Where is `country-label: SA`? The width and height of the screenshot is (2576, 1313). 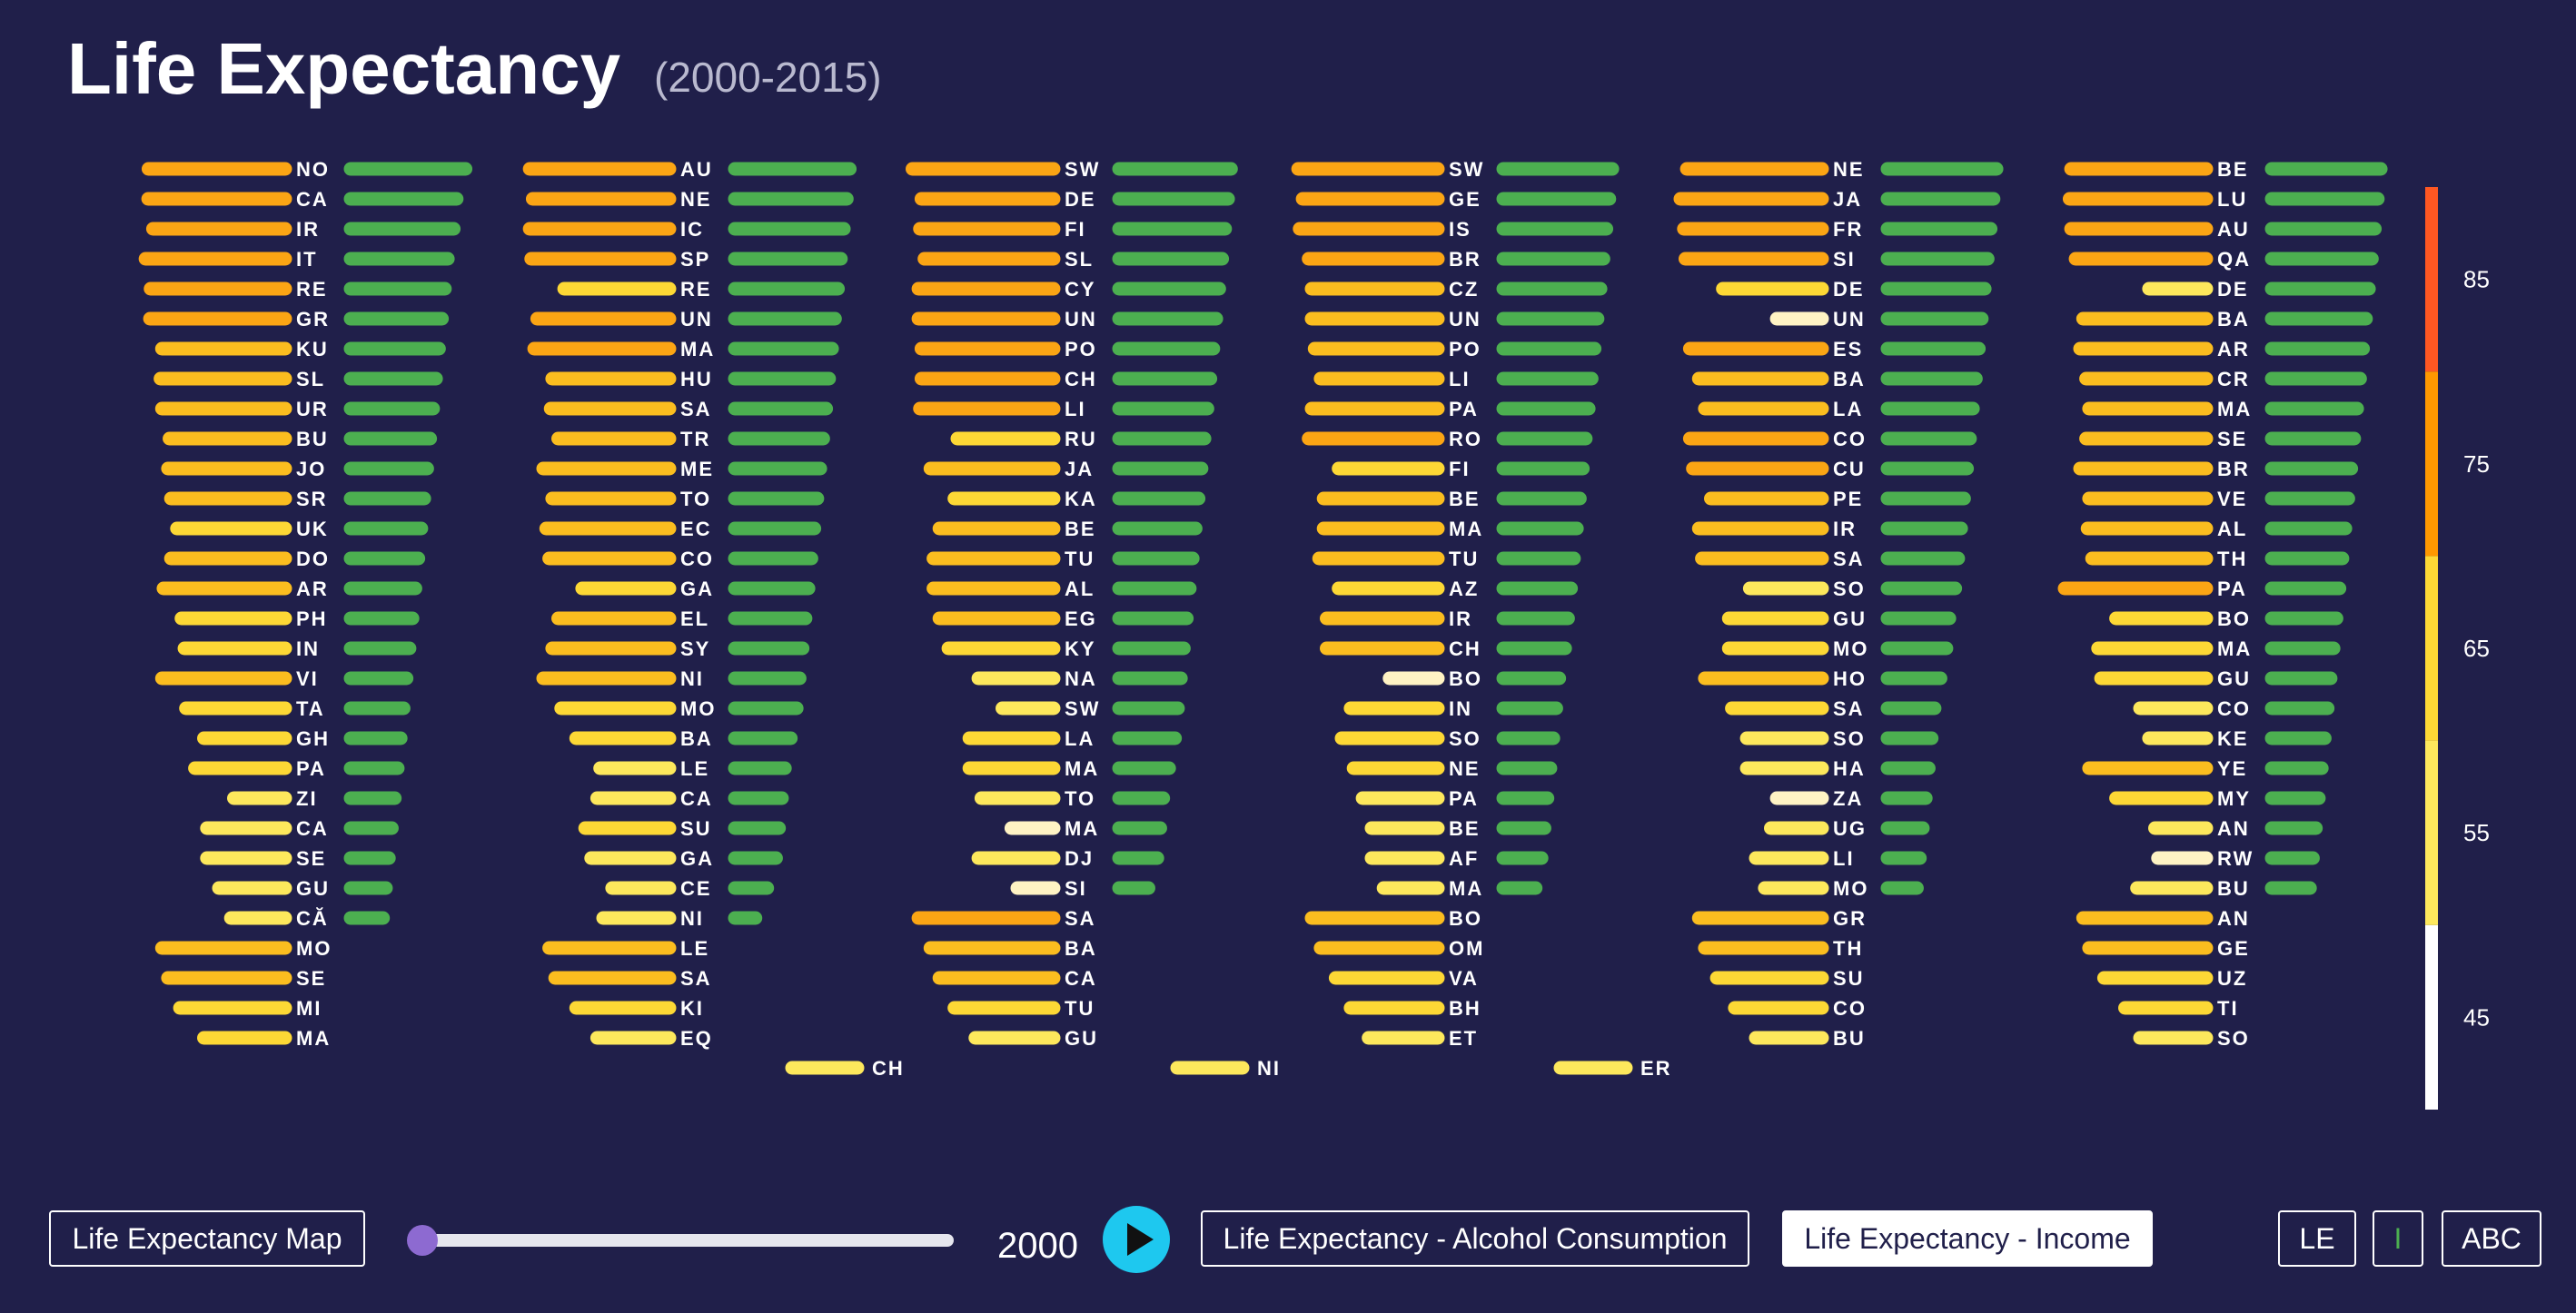
country-label: SA is located at coordinates (1080, 918).